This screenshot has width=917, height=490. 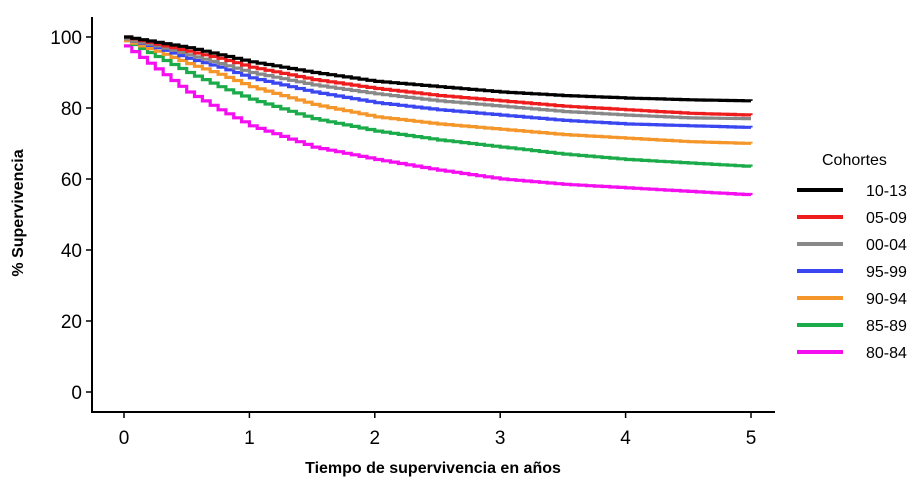 What do you see at coordinates (854, 160) in the screenshot?
I see `legend-title: Cohortes` at bounding box center [854, 160].